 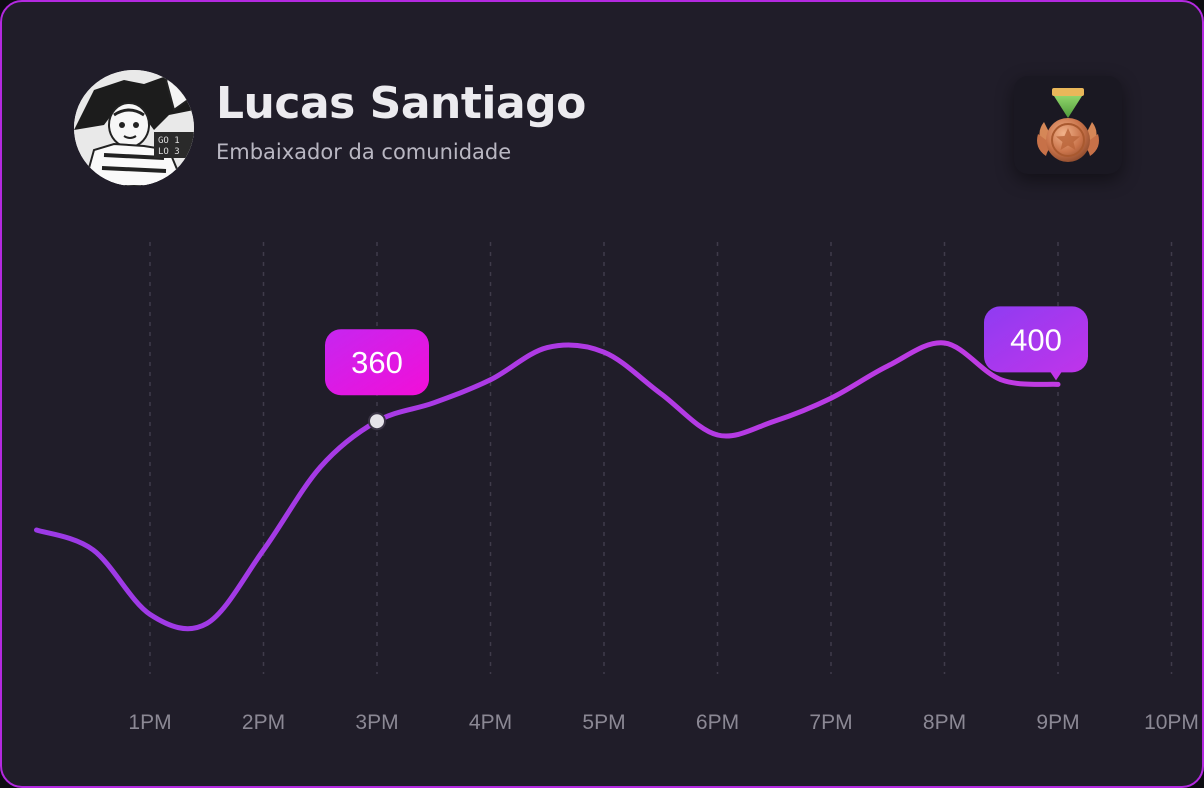 I want to click on badge-box, so click(x=1068, y=125).